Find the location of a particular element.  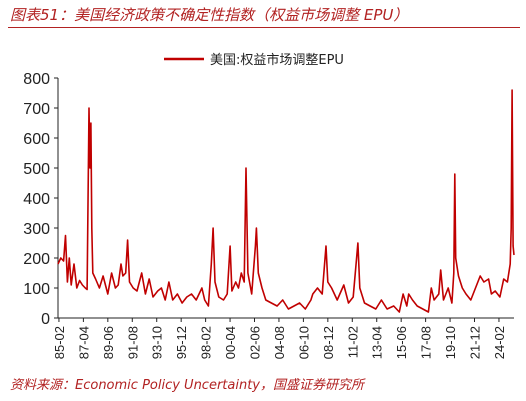

source-note: 资料来源：Economic Policy Uncertainty，国盛证券研究所 is located at coordinates (187, 385).